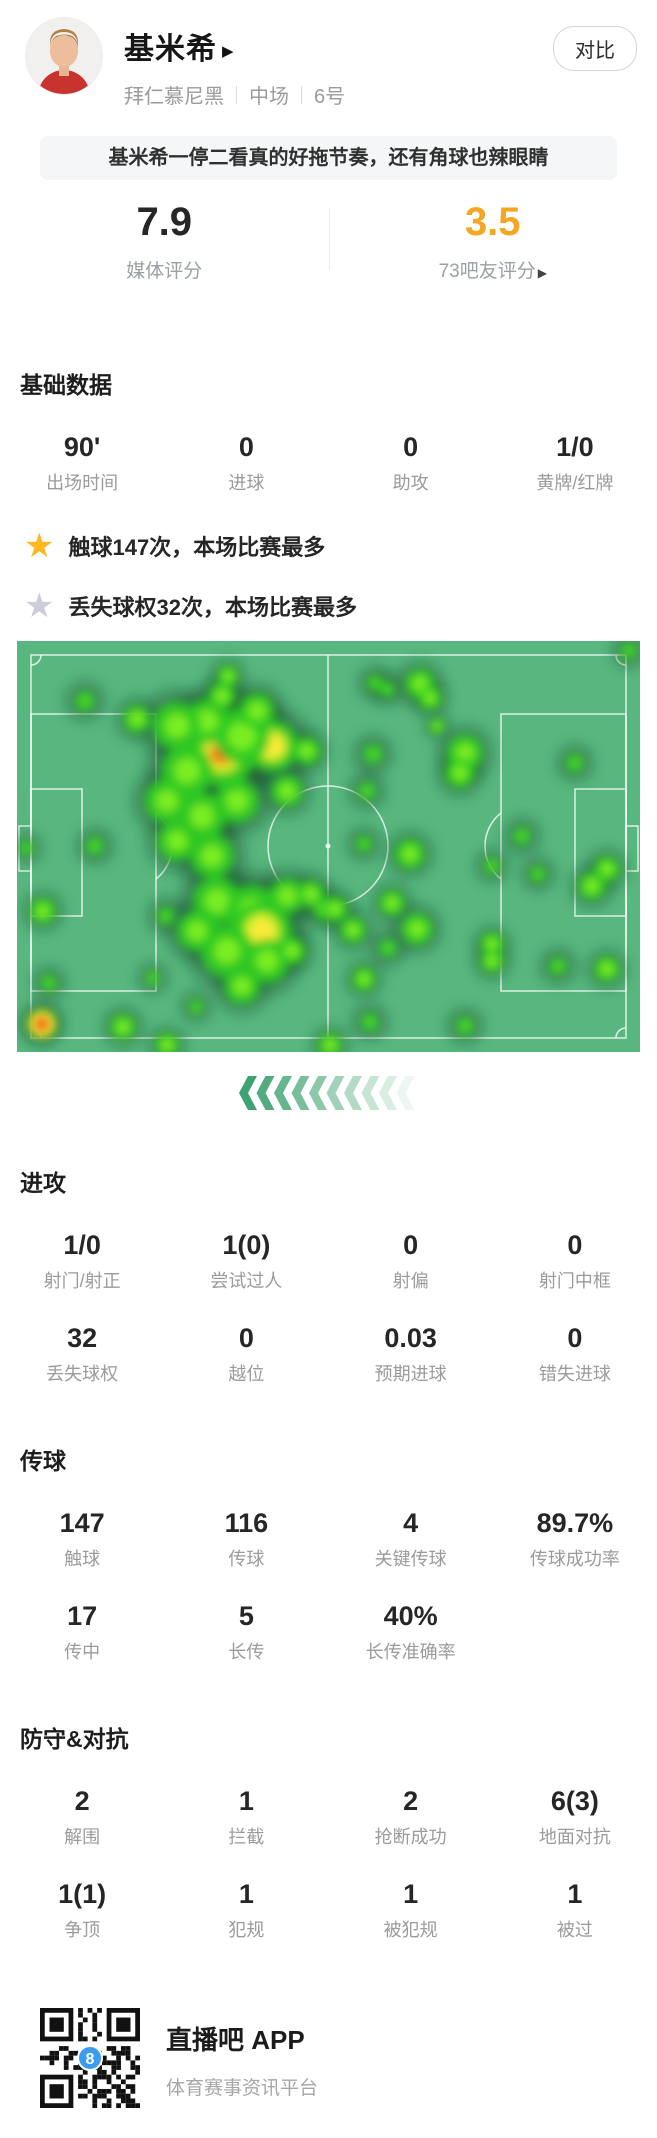  I want to click on stat-value: 90', so click(82, 447).